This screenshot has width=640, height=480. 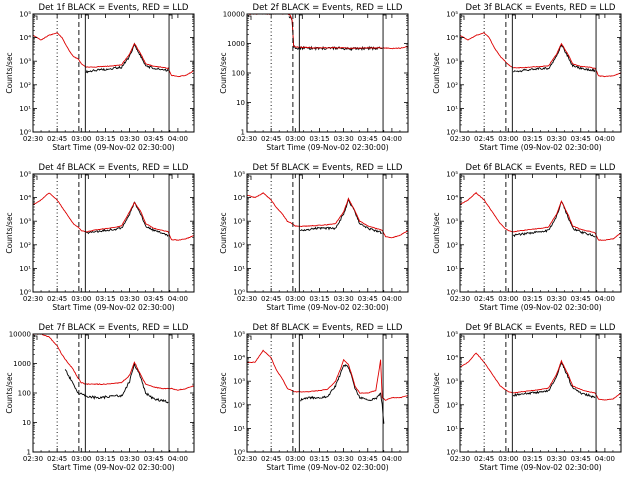 I want to click on y-tick-label: 1000, so click(x=236, y=44).